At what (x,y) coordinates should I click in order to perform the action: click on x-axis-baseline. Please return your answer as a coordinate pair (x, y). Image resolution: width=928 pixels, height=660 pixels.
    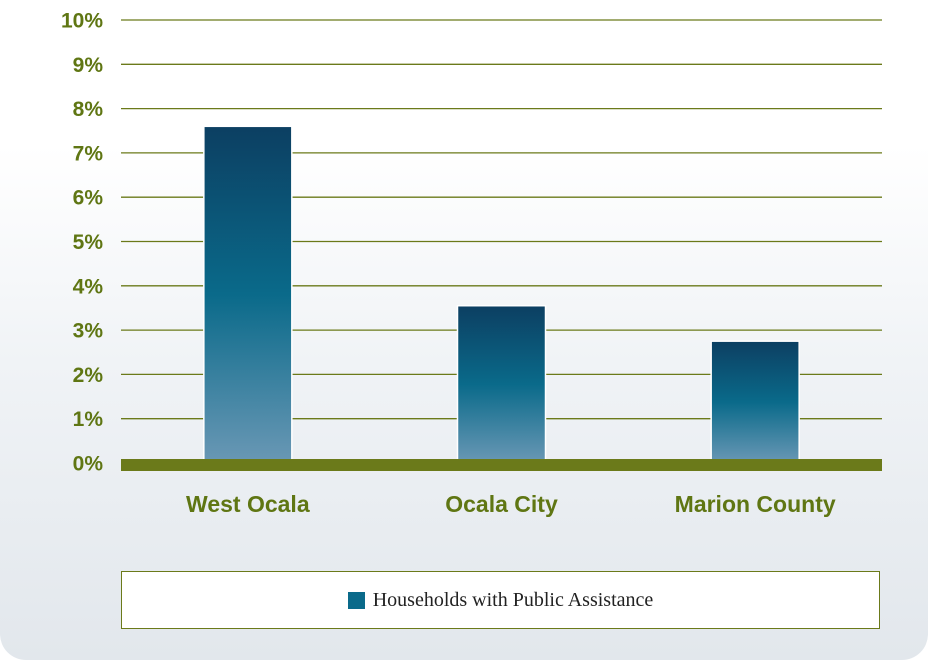
    Looking at the image, I should click on (501, 465).